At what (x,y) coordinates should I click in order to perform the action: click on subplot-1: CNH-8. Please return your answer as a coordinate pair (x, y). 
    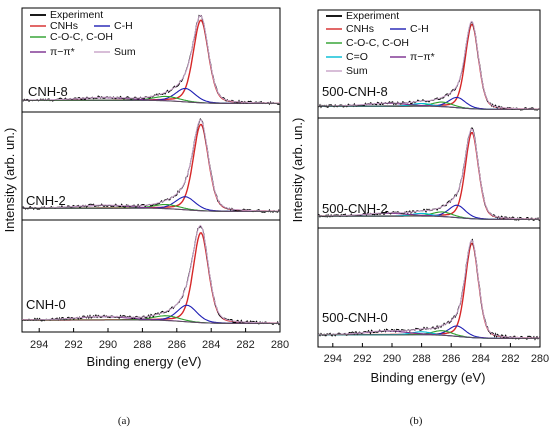
    Looking at the image, I should click on (151, 60).